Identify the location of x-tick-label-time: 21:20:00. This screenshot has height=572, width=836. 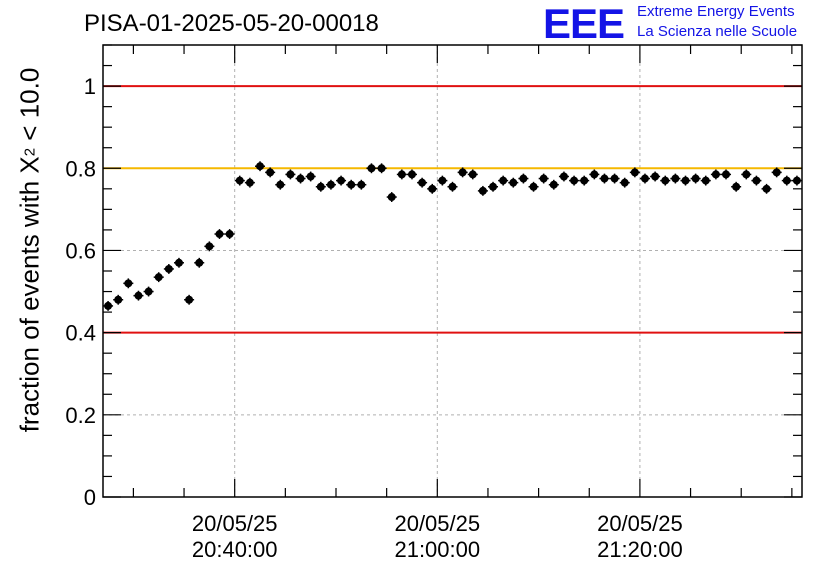
(640, 549).